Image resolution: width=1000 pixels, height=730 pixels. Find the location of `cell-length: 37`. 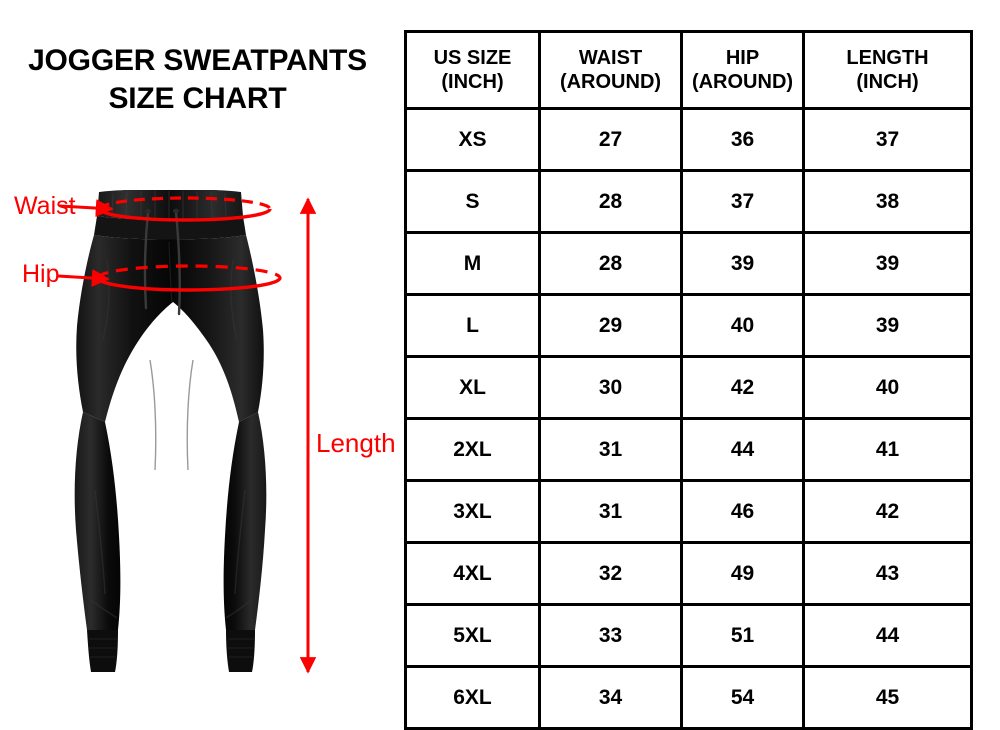

cell-length: 37 is located at coordinates (887, 139).